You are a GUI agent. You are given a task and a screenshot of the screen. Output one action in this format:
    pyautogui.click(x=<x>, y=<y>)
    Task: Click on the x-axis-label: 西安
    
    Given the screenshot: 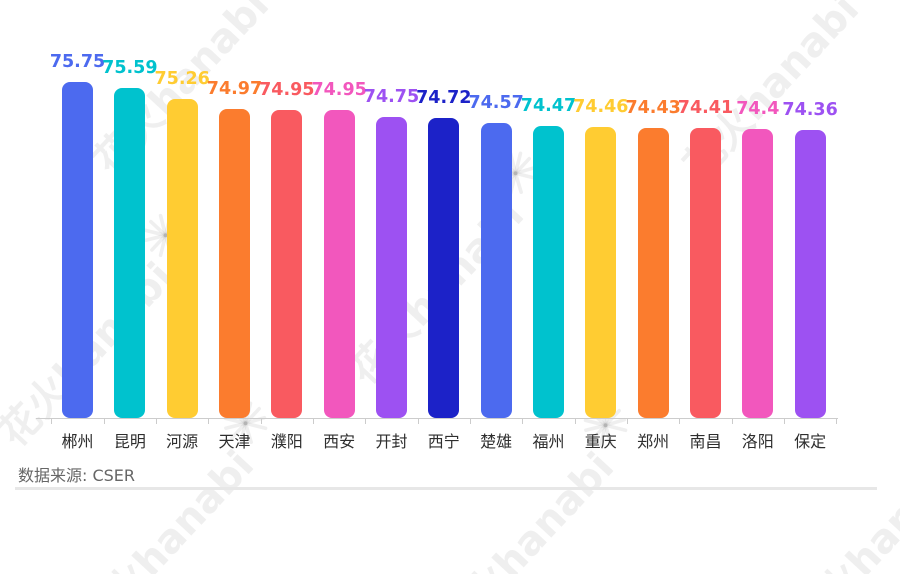 What is the action you would take?
    pyautogui.click(x=339, y=441)
    